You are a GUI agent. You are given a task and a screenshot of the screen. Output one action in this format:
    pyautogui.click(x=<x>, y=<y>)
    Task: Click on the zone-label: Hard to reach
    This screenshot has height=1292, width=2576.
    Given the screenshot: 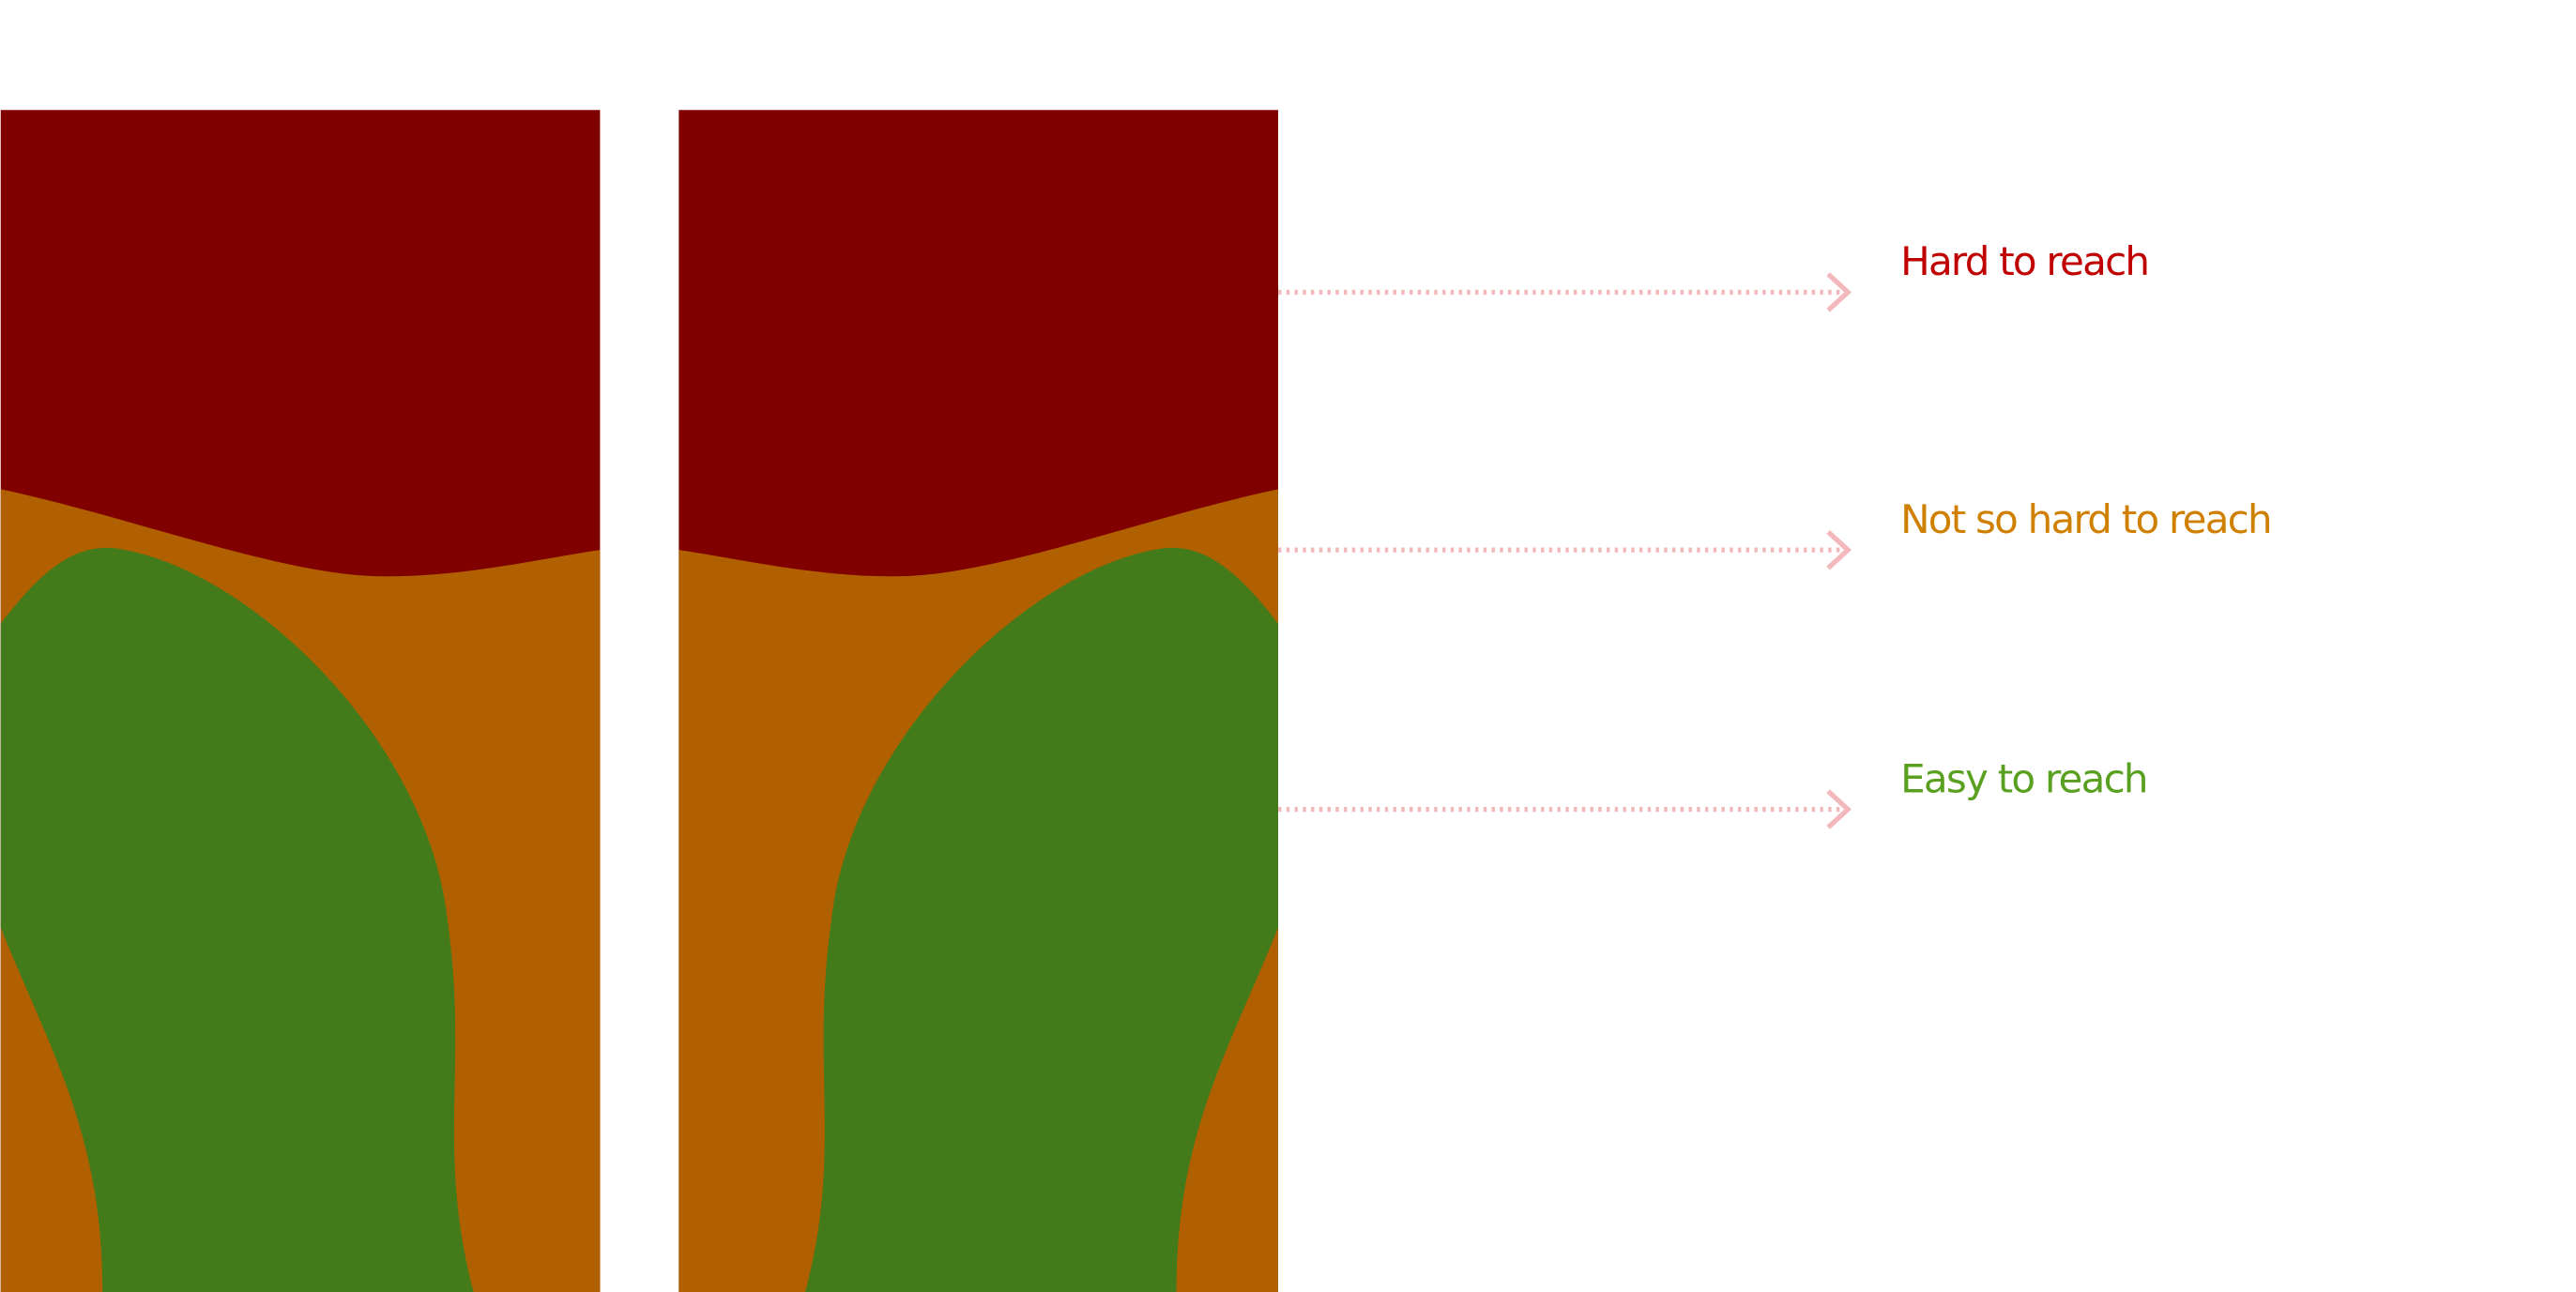 What is the action you would take?
    pyautogui.click(x=2024, y=261)
    